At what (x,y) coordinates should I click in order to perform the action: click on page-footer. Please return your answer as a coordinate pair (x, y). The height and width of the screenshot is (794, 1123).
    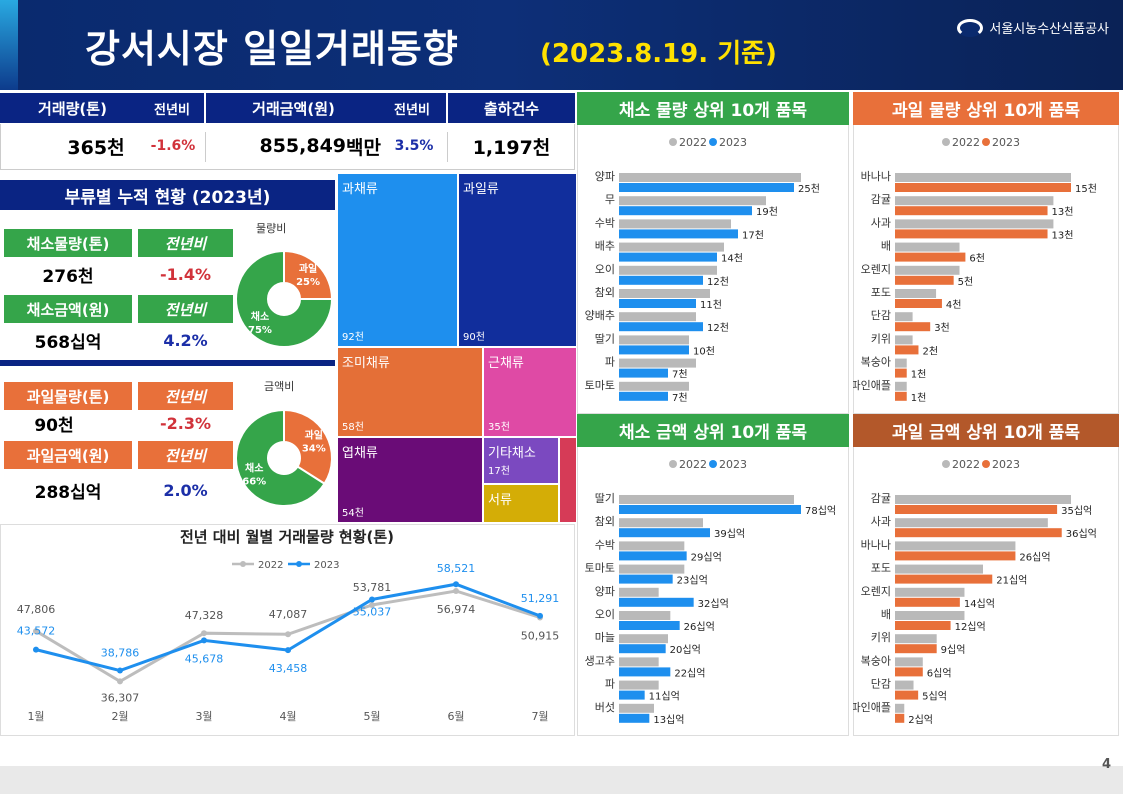
    Looking at the image, I should click on (561, 780).